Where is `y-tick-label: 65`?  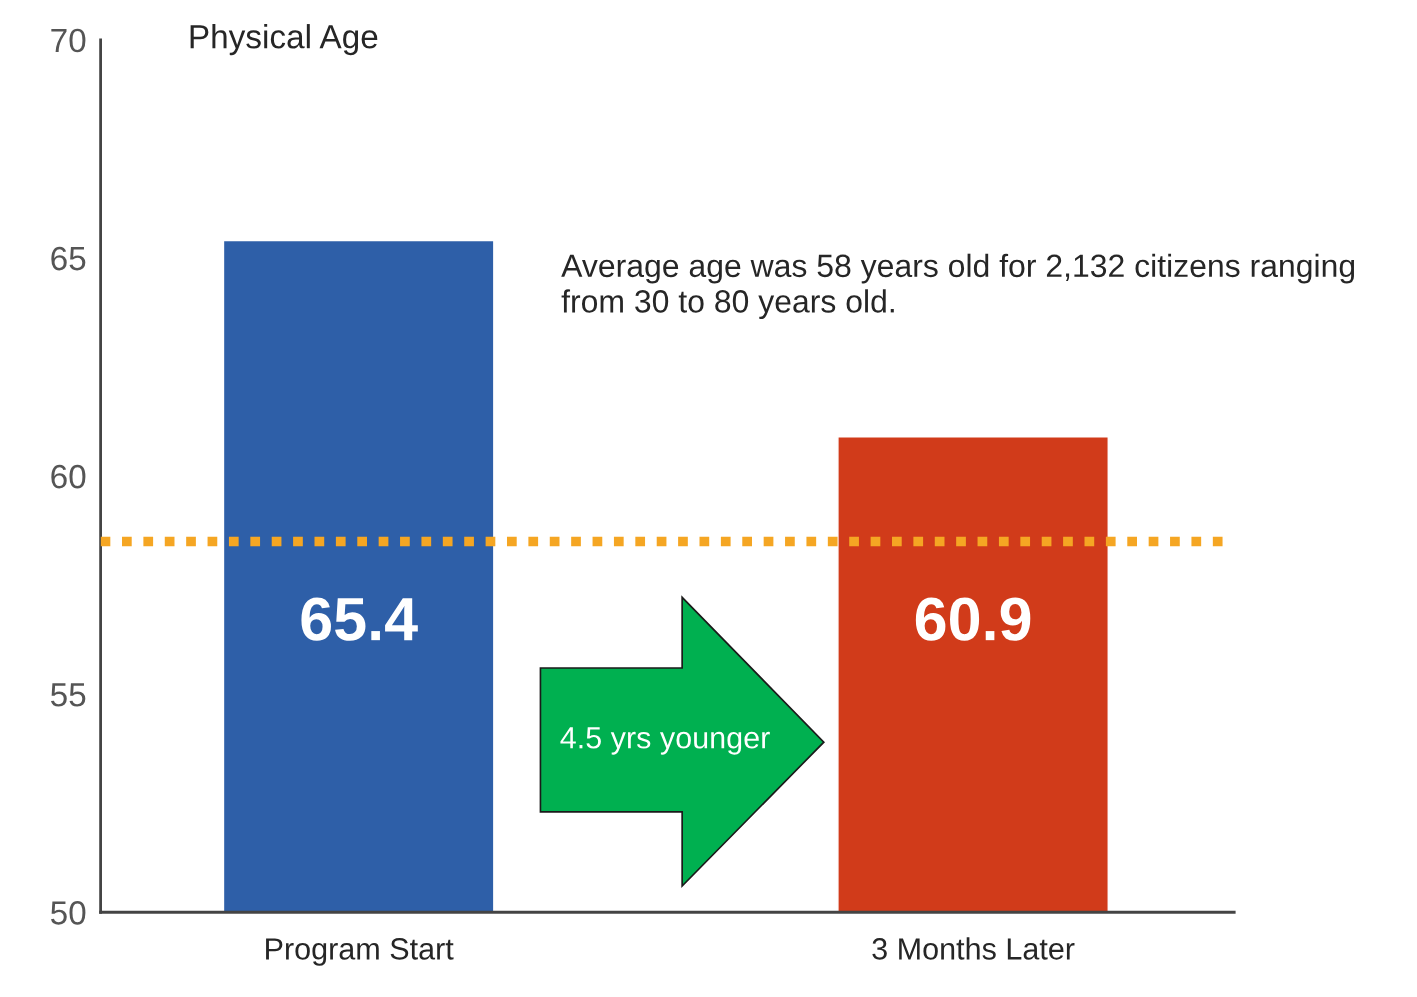
y-tick-label: 65 is located at coordinates (68, 258).